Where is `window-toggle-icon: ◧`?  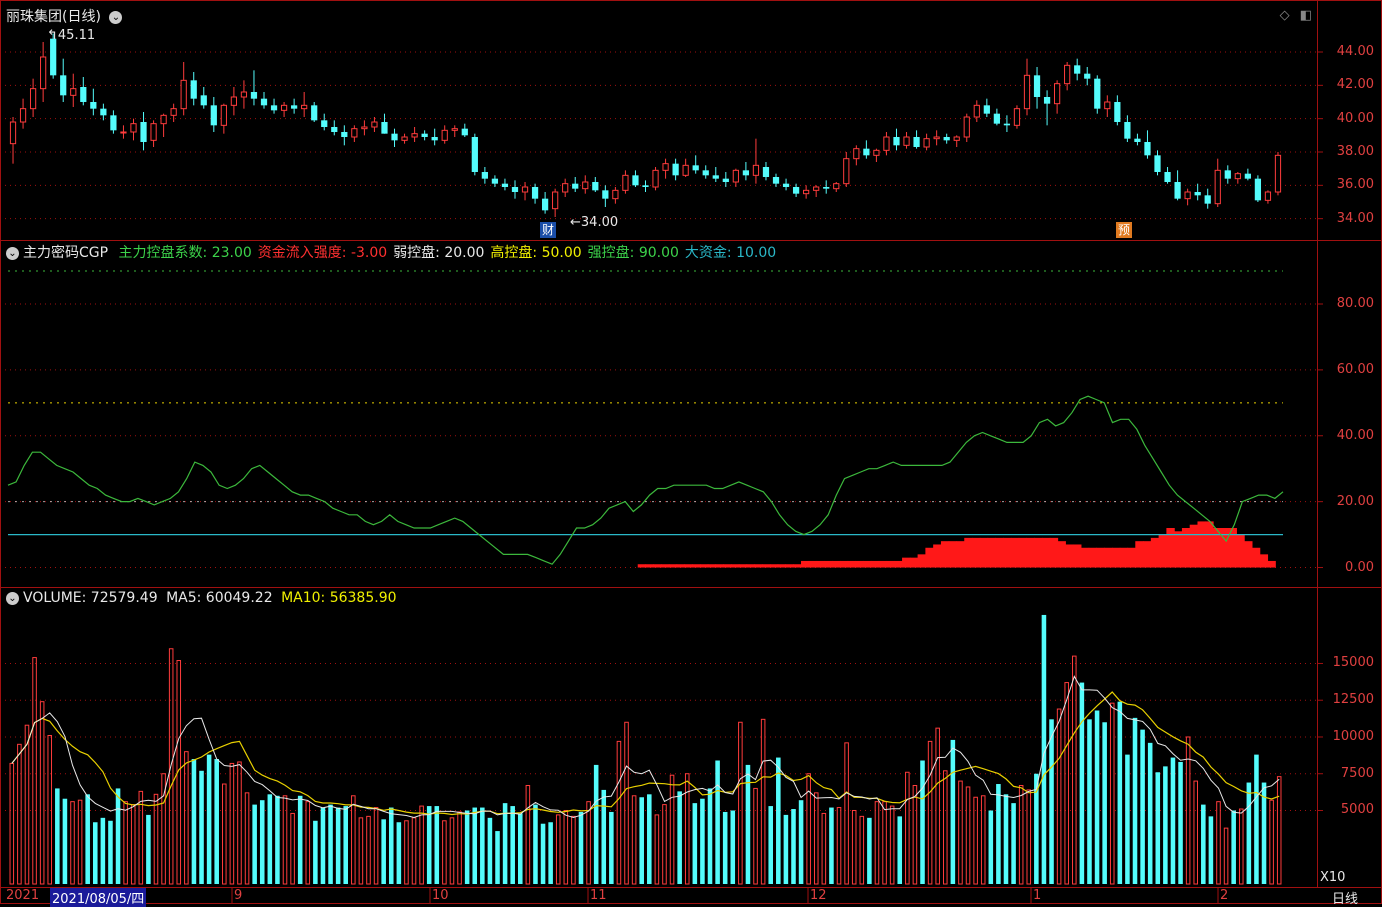
window-toggle-icon: ◧ is located at coordinates (1305, 15).